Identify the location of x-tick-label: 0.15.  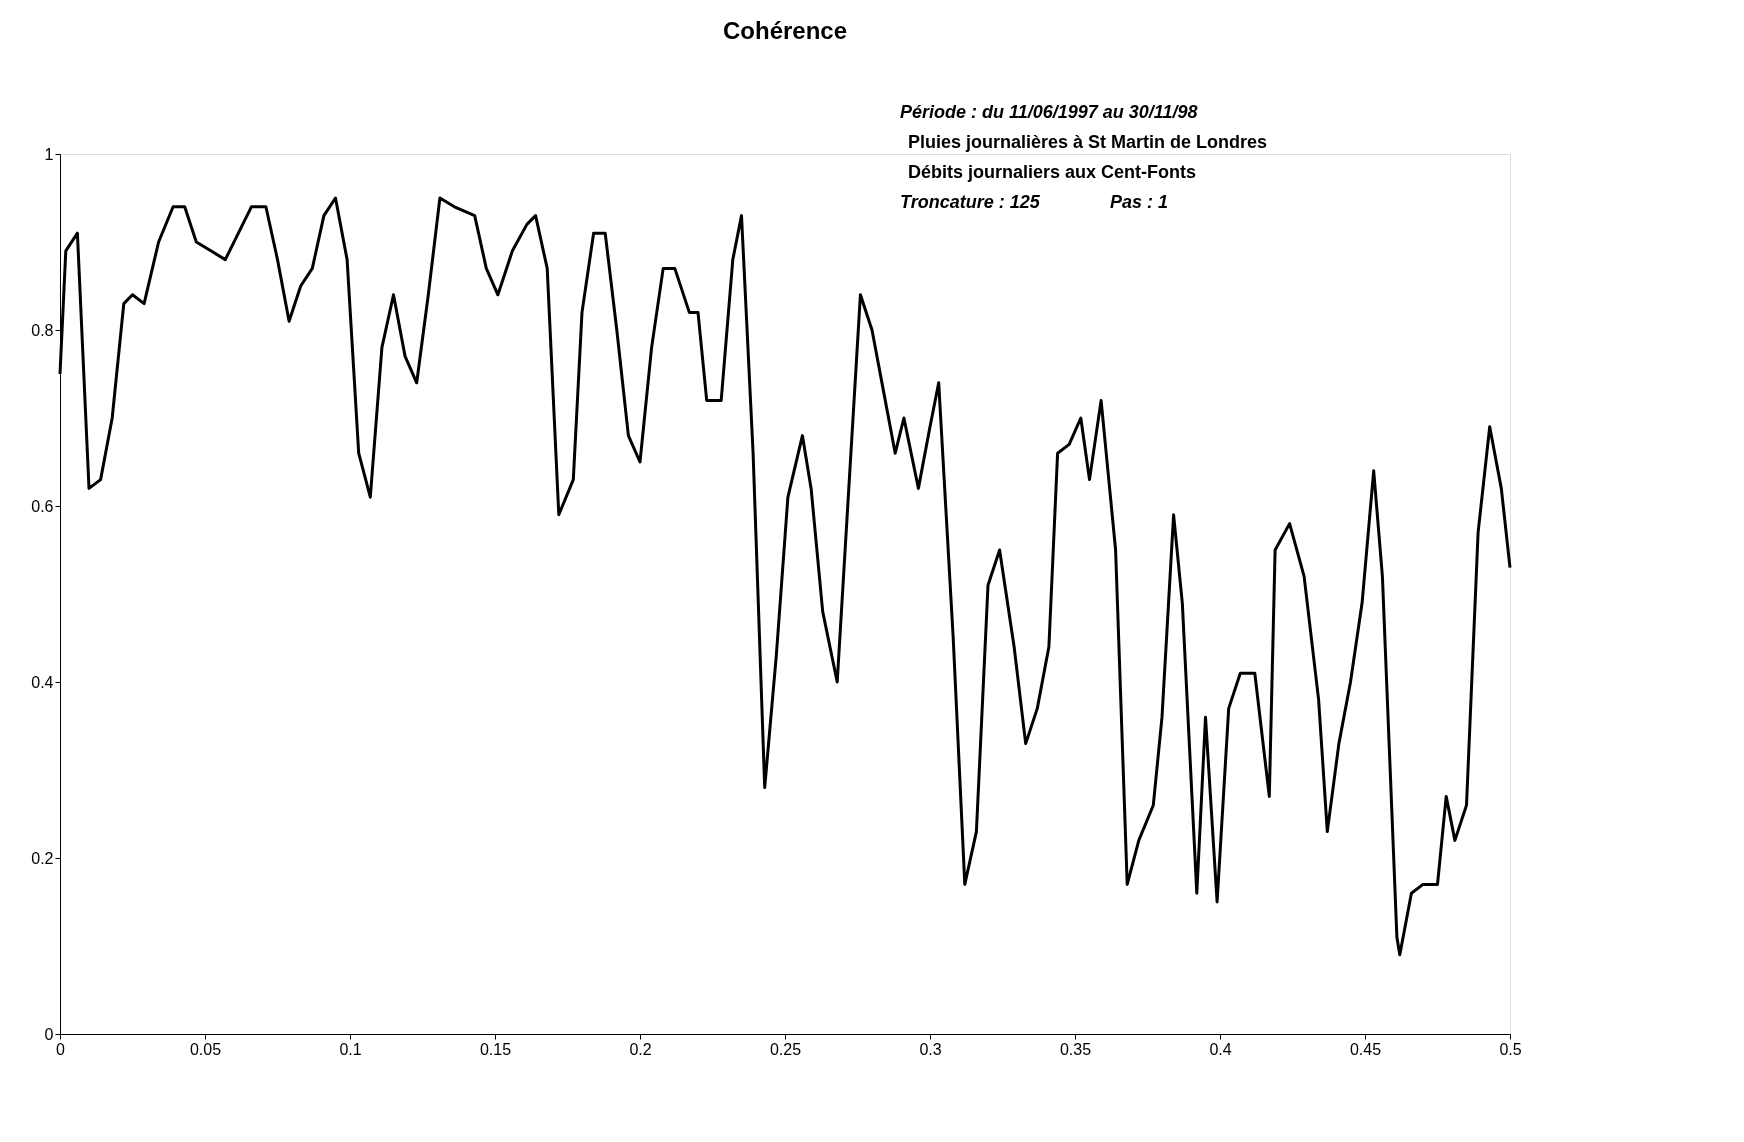
(495, 1049).